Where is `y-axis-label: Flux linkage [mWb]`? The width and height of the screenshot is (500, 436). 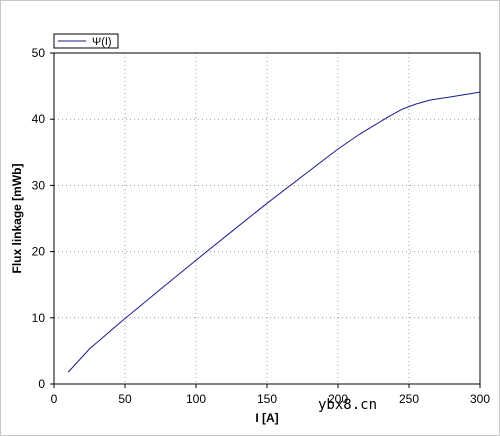
y-axis-label: Flux linkage [mWb] is located at coordinates (17, 218).